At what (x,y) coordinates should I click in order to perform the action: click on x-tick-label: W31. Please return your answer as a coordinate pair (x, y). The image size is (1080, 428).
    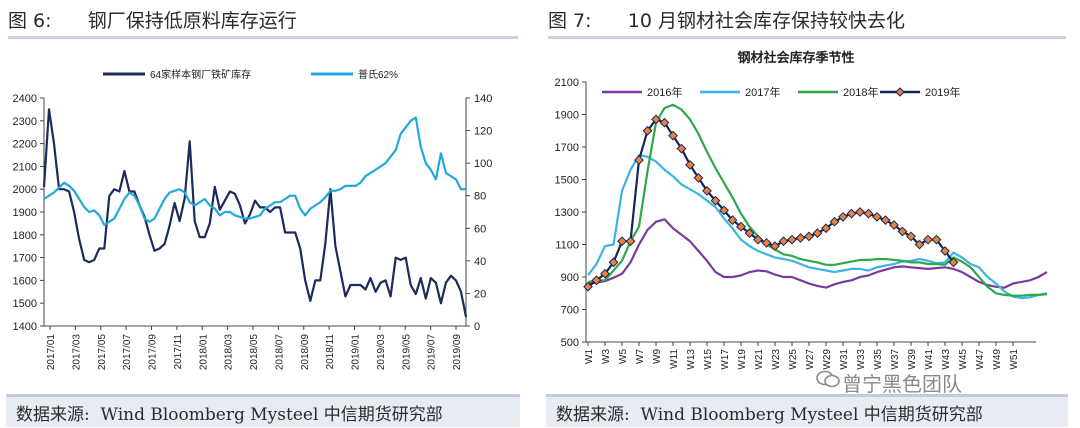
    Looking at the image, I should click on (844, 359).